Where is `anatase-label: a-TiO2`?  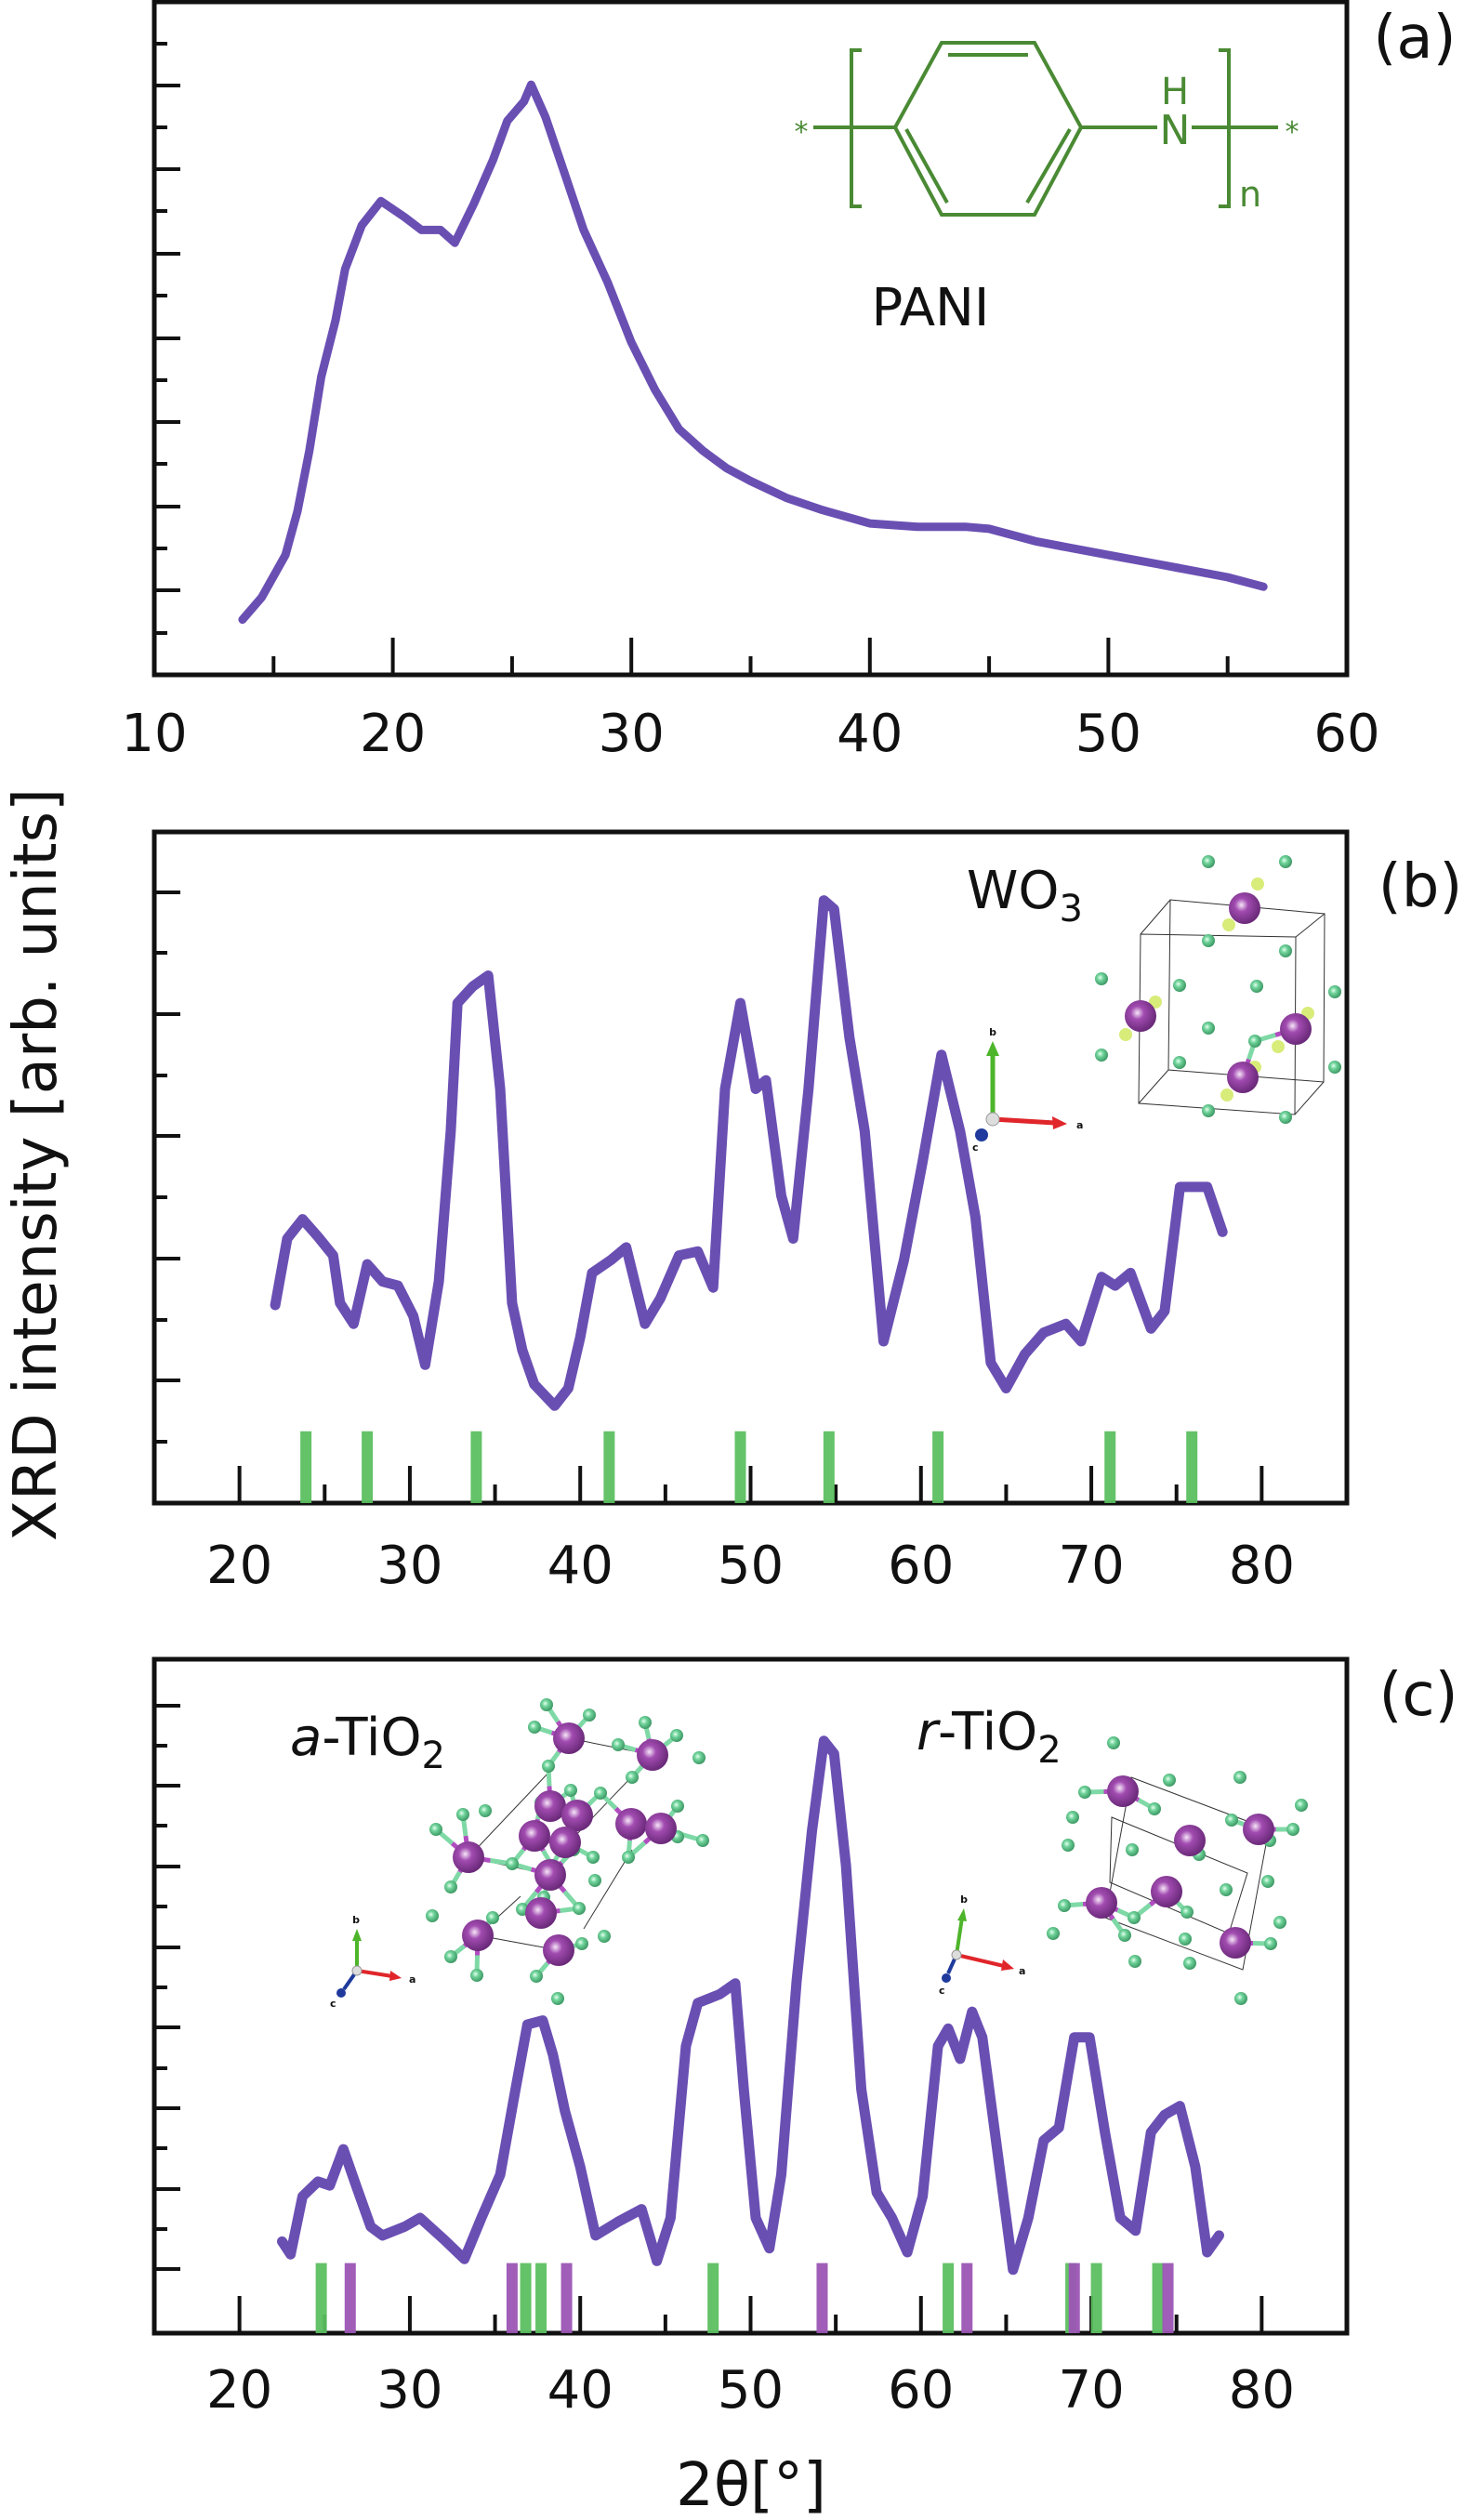
anatase-label: a-TiO2 is located at coordinates (367, 1742).